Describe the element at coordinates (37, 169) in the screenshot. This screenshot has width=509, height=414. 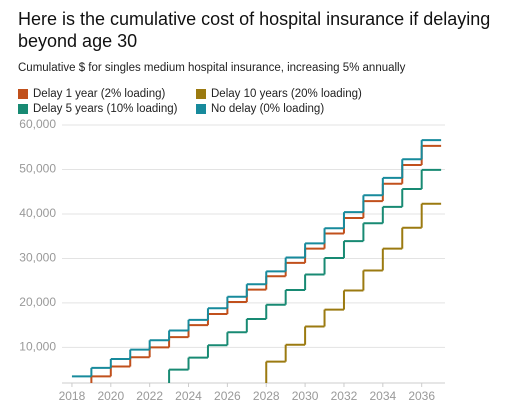
I see `y-tick-label: 50,000` at that location.